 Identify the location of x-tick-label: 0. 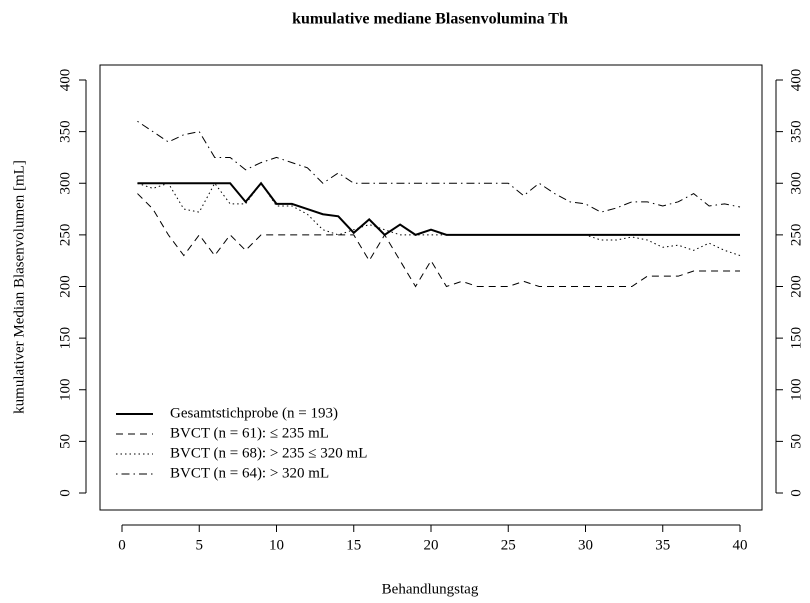
(122, 545).